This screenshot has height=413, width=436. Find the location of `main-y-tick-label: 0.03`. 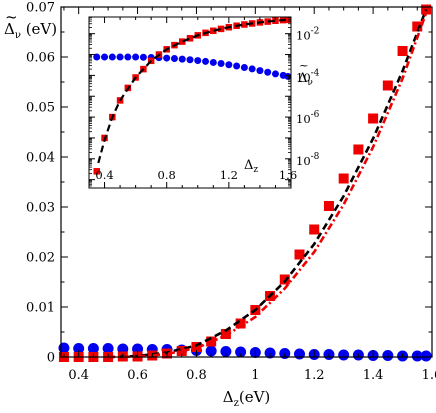

main-y-tick-label: 0.03 is located at coordinates (40, 208).